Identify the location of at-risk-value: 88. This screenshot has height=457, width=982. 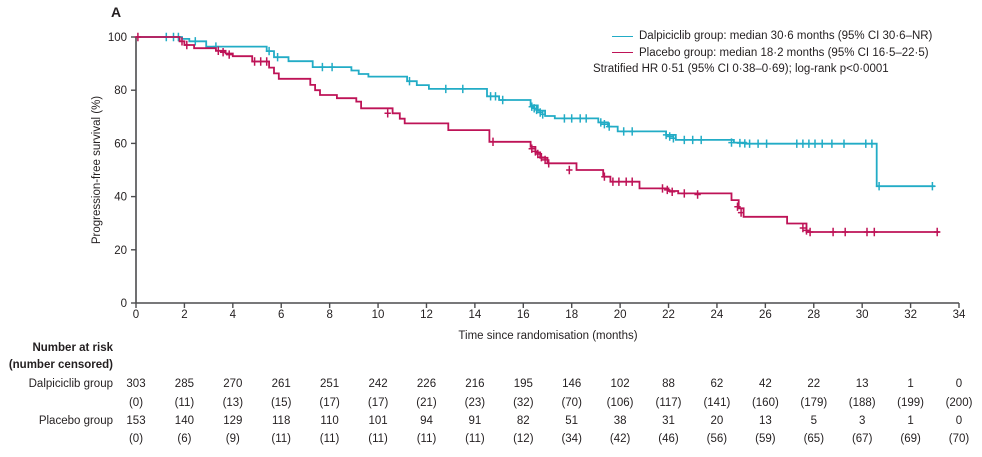
(668, 384).